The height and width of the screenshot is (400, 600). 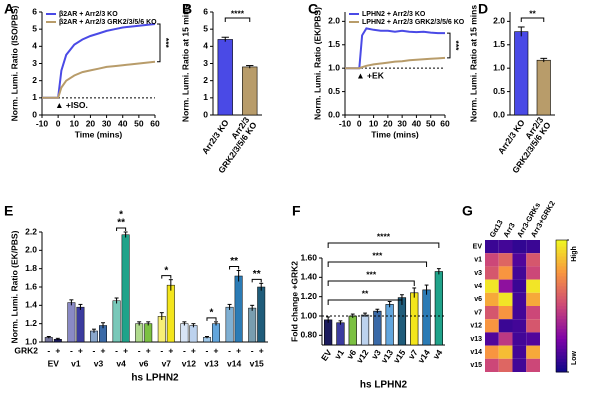 What do you see at coordinates (205, 11) in the screenshot?
I see `y-tick-label: 6` at bounding box center [205, 11].